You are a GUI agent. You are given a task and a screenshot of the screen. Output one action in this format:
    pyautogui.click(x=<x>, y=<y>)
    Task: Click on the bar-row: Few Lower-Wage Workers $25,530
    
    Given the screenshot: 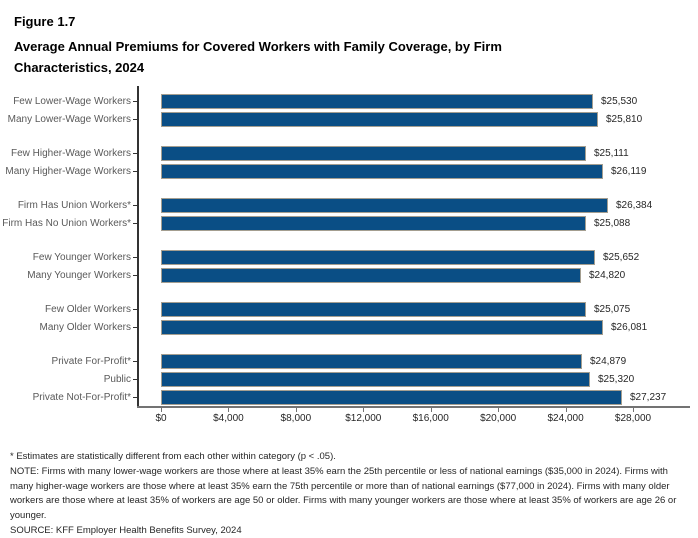 What is the action you would take?
    pyautogui.click(x=349, y=101)
    